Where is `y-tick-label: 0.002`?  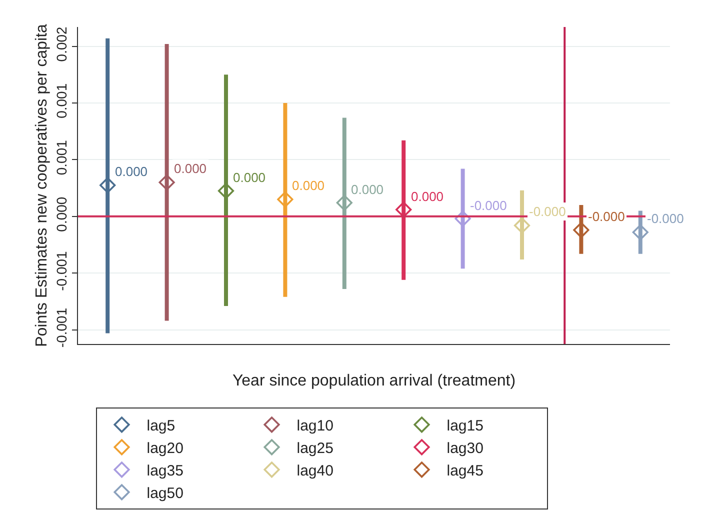
y-tick-label: 0.002 is located at coordinates (61, 44).